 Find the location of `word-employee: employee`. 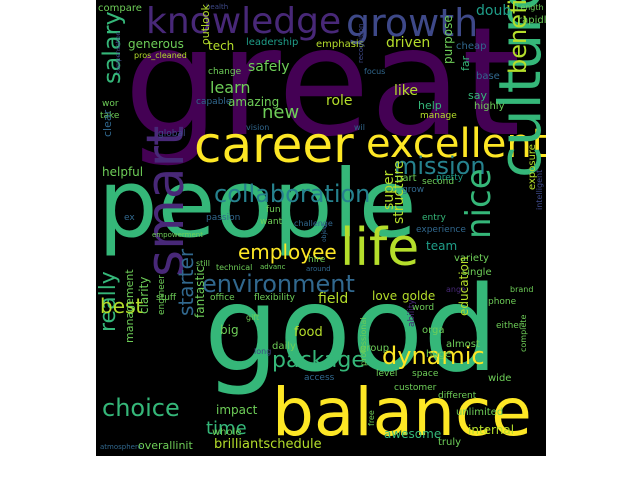

word-employee: employee is located at coordinates (287, 252).